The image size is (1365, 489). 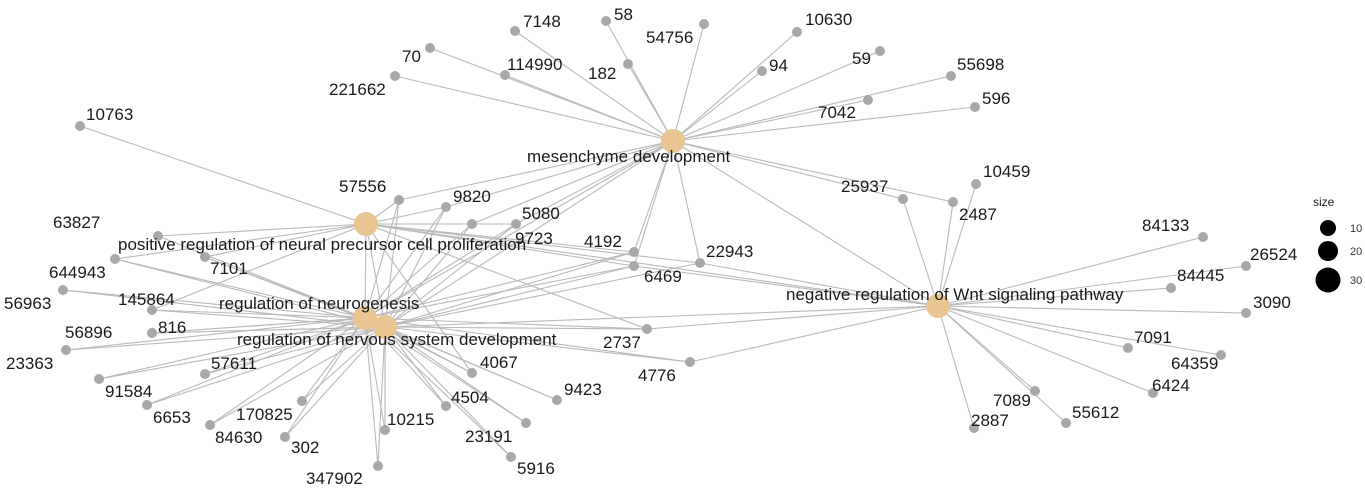 I want to click on size-legend: size 10 20 30, so click(x=1337, y=244).